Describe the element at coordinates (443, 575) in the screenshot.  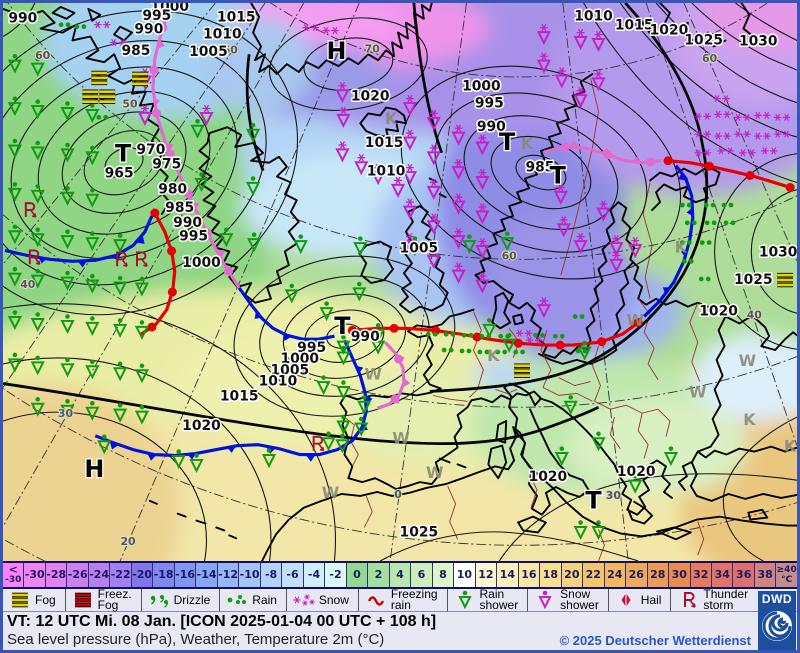
I see `scale-cell: 8` at that location.